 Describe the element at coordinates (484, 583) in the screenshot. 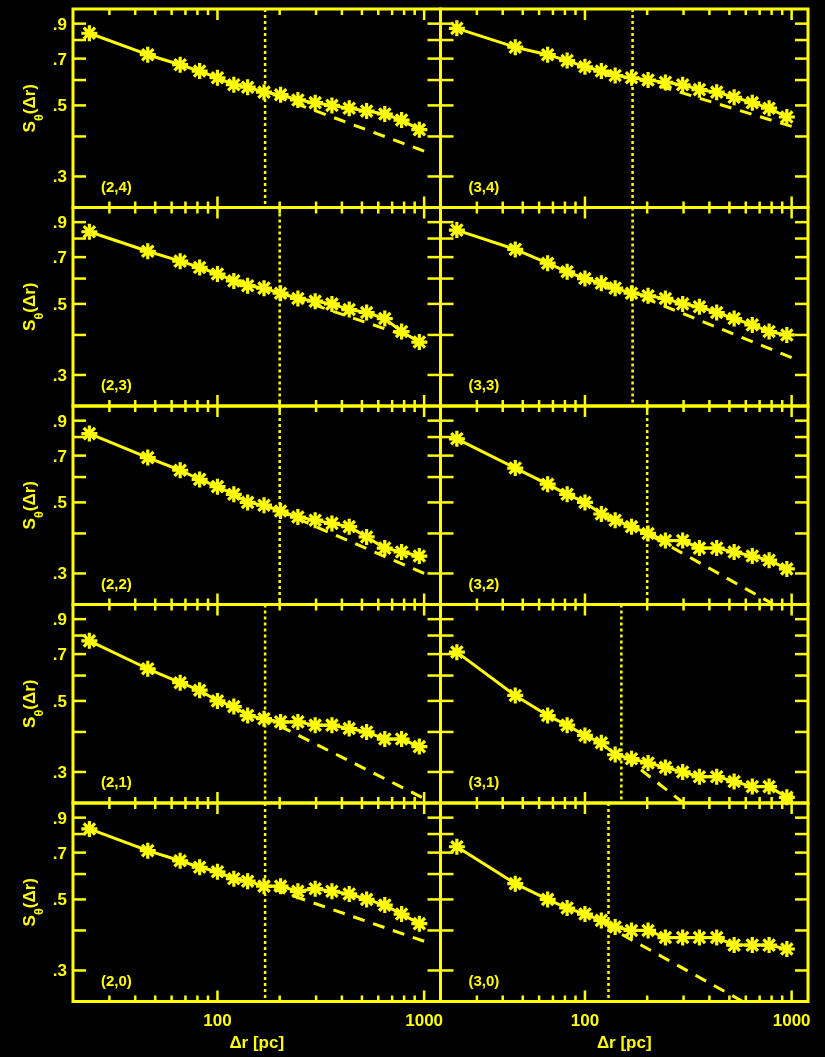

I see `annotation: (3,2)` at that location.